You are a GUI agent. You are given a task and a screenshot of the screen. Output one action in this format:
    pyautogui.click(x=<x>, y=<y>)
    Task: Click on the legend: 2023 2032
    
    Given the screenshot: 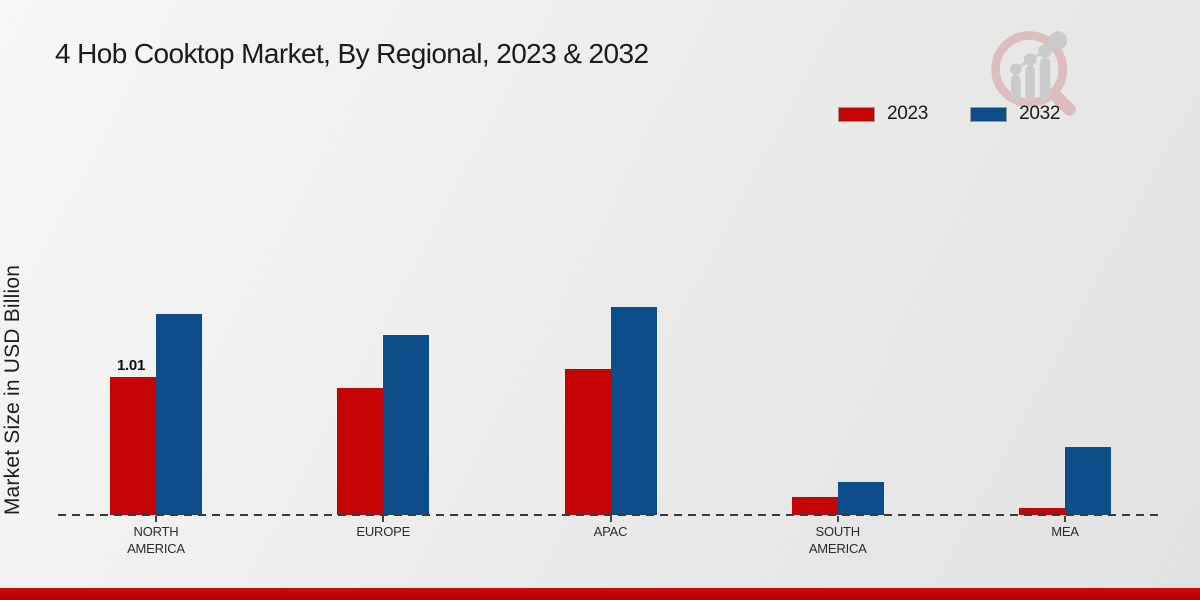 What is the action you would take?
    pyautogui.click(x=949, y=114)
    